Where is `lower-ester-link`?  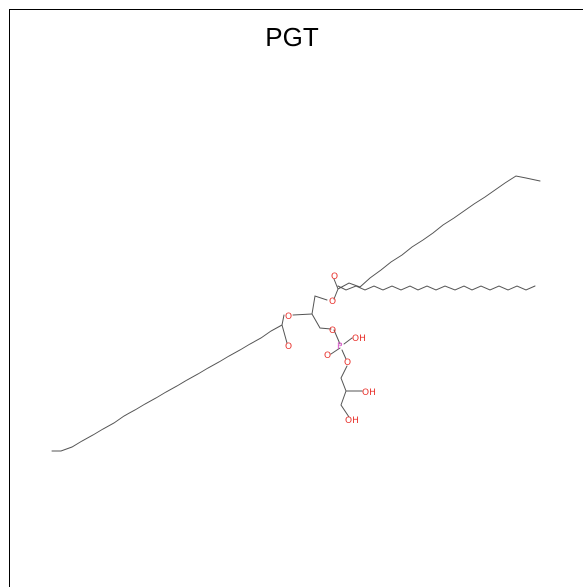 lower-ester-link is located at coordinates (302, 314).